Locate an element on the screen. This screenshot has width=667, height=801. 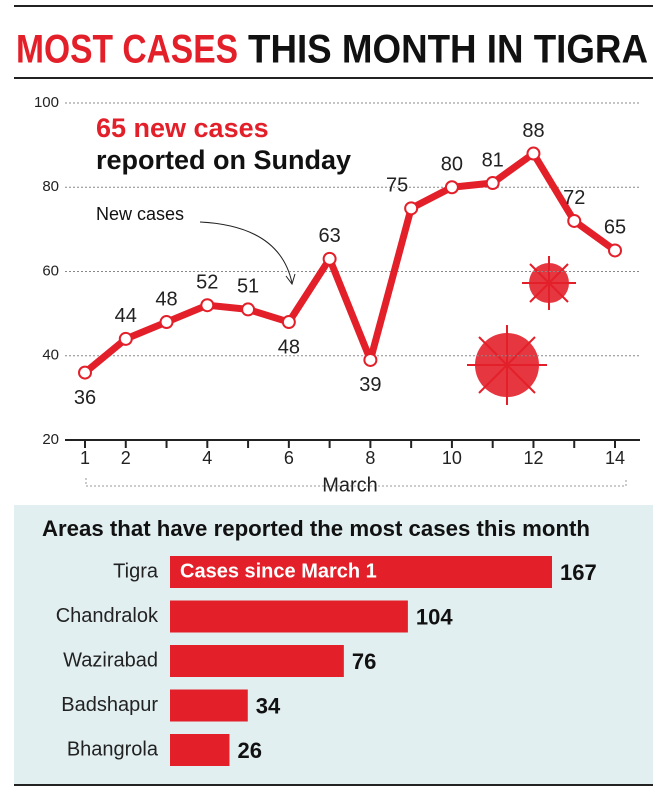
data-label: 81 is located at coordinates (493, 160).